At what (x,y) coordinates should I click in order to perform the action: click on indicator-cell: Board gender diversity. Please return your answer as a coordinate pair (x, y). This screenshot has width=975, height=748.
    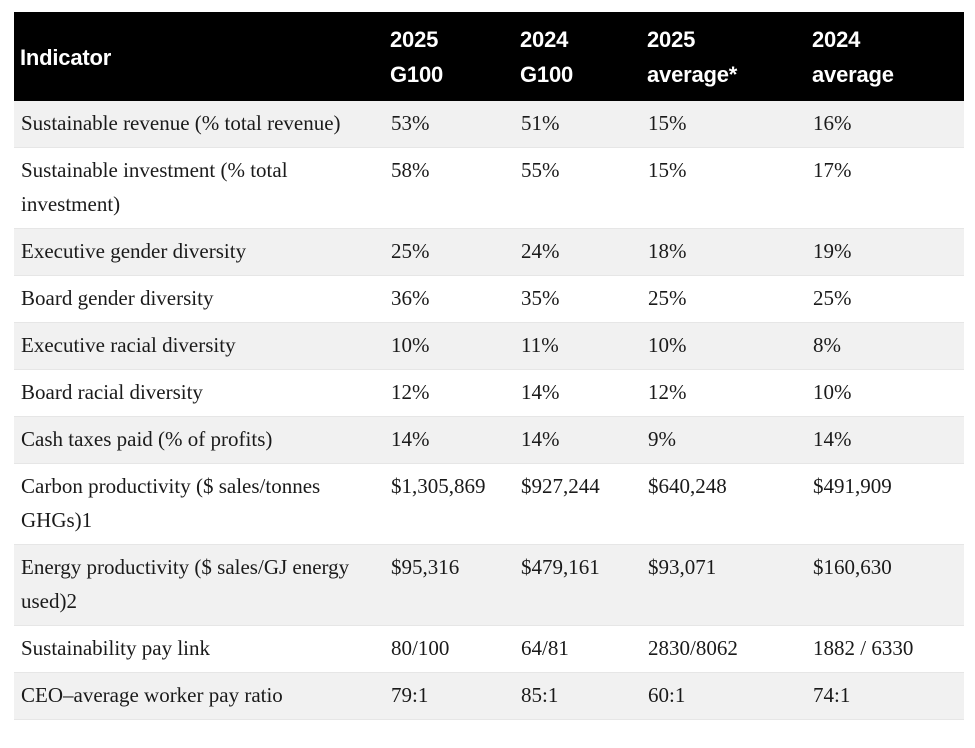
    Looking at the image, I should click on (199, 299).